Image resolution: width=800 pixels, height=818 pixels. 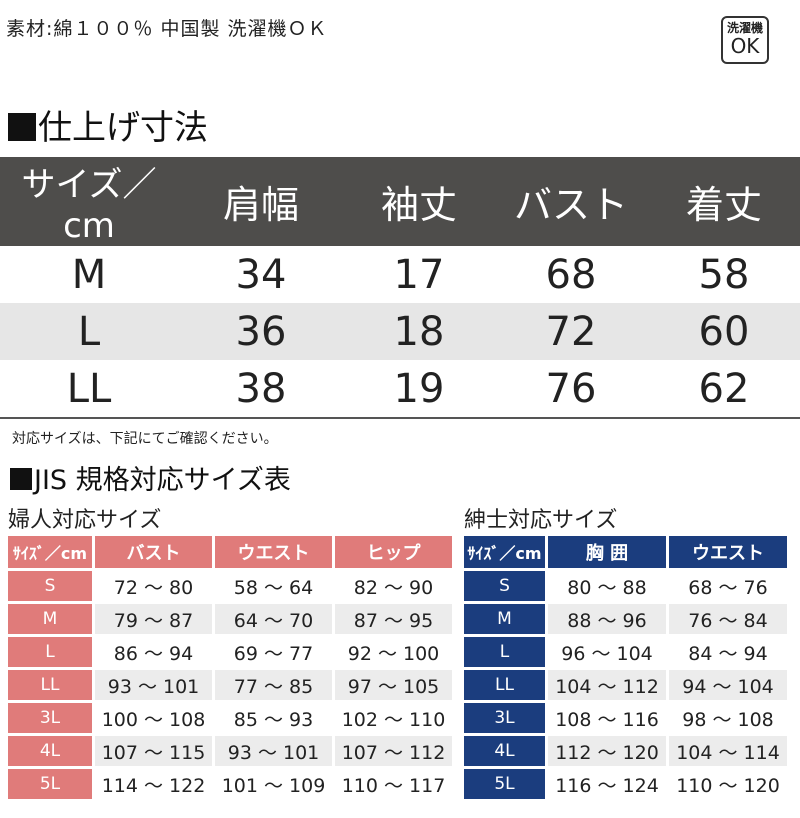 What do you see at coordinates (153, 653) in the screenshot?
I see `value-cell: 86 ～ 94` at bounding box center [153, 653].